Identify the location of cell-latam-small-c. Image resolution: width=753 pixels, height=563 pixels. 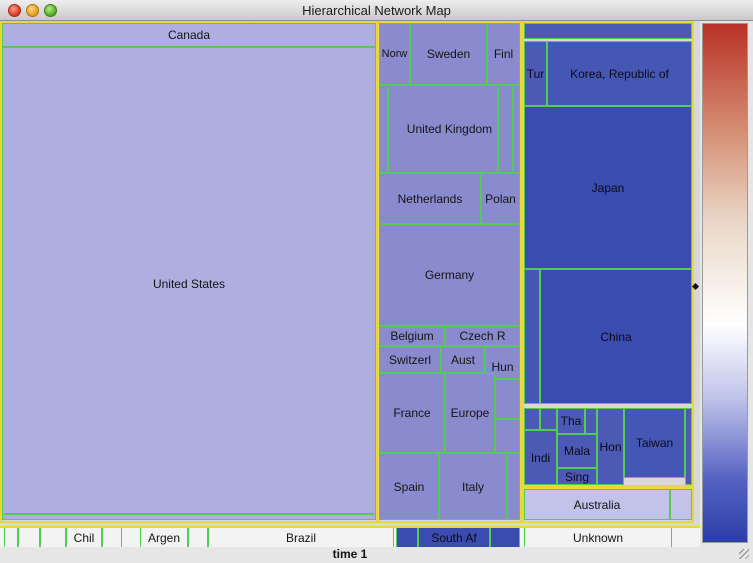
(53, 537).